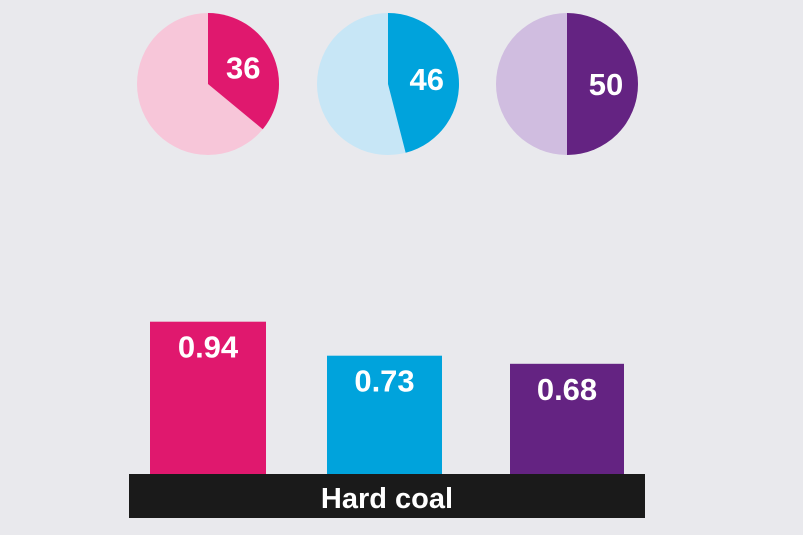  Describe the element at coordinates (208, 347) in the screenshot. I see `bar-value-label: 0.94` at that location.